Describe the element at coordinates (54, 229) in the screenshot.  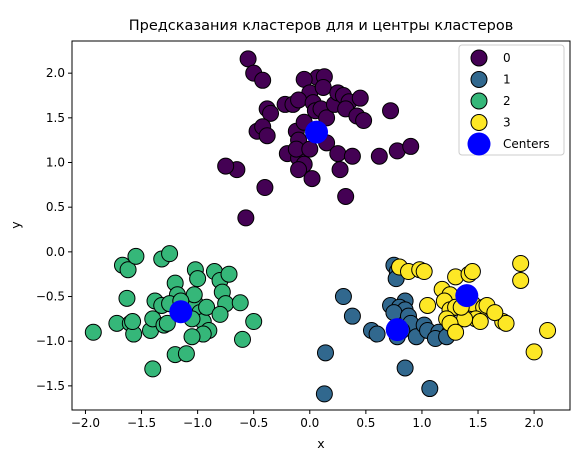
I see `y-axis-ticks: −1.5 −1.0 −0.5 0.0 0.5 1.0 1.5 2.0` at that location.